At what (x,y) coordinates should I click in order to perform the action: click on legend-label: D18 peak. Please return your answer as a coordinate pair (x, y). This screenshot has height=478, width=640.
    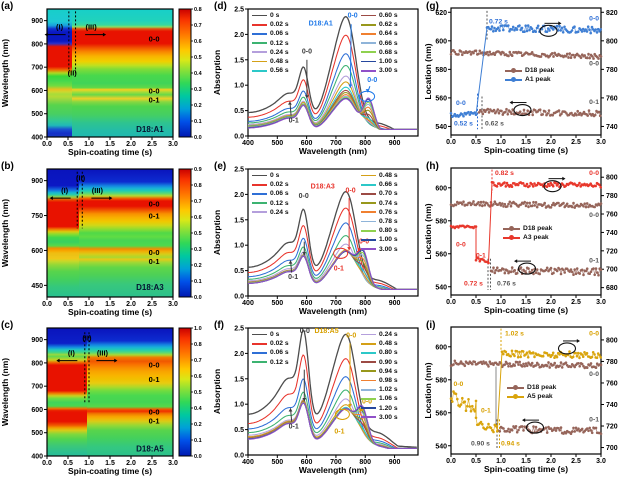
    Looking at the image, I should click on (538, 229).